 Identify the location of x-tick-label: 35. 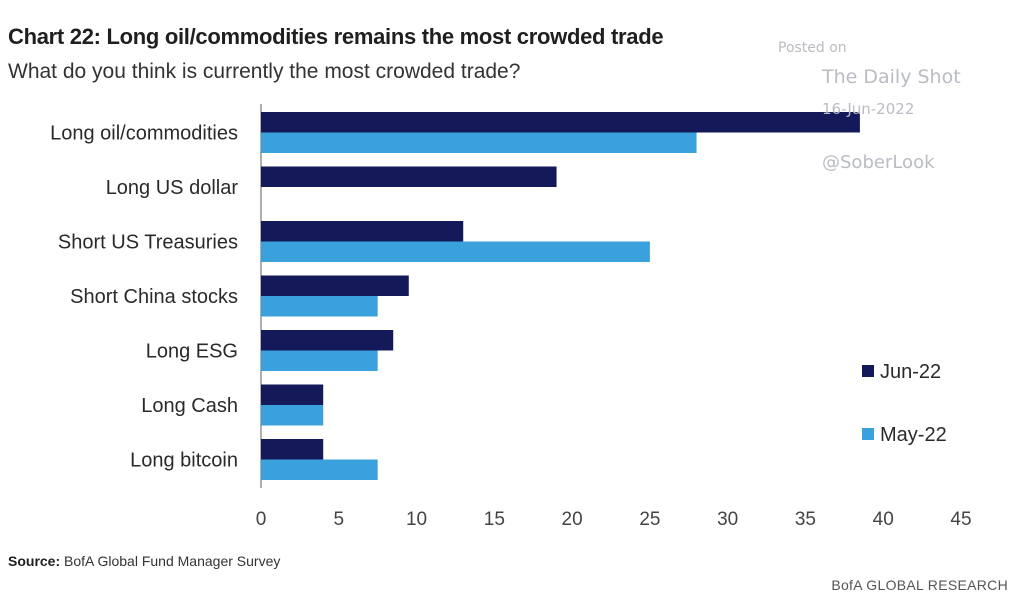
(805, 519).